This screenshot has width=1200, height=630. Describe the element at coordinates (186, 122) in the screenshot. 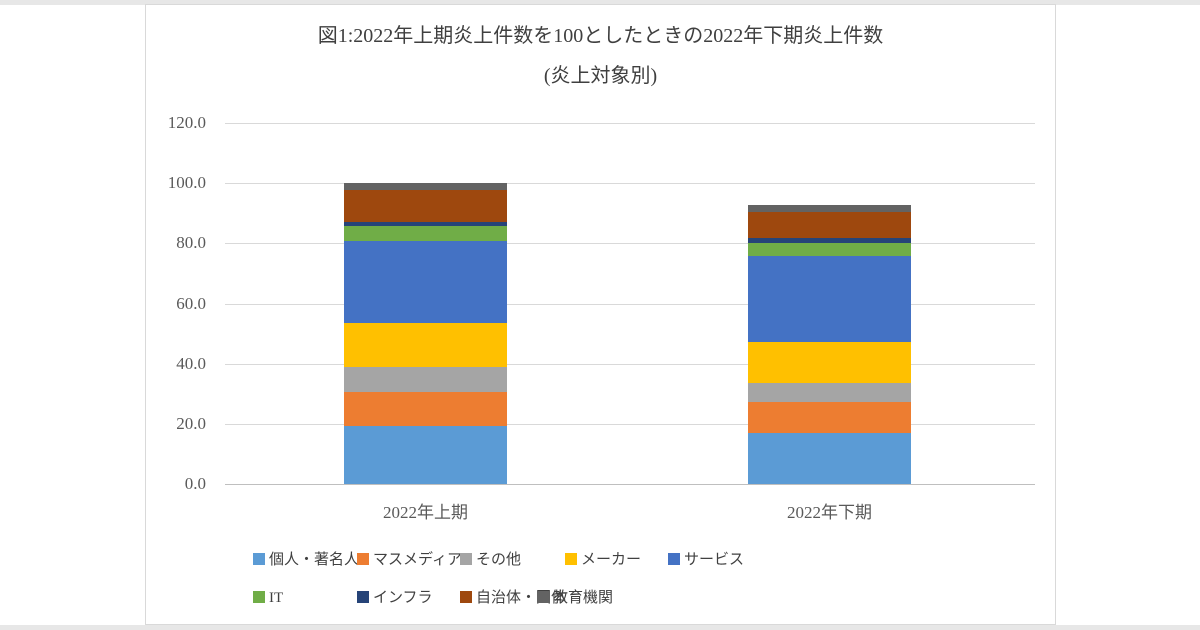

I see `y-axis-tick-label: 120.0` at that location.